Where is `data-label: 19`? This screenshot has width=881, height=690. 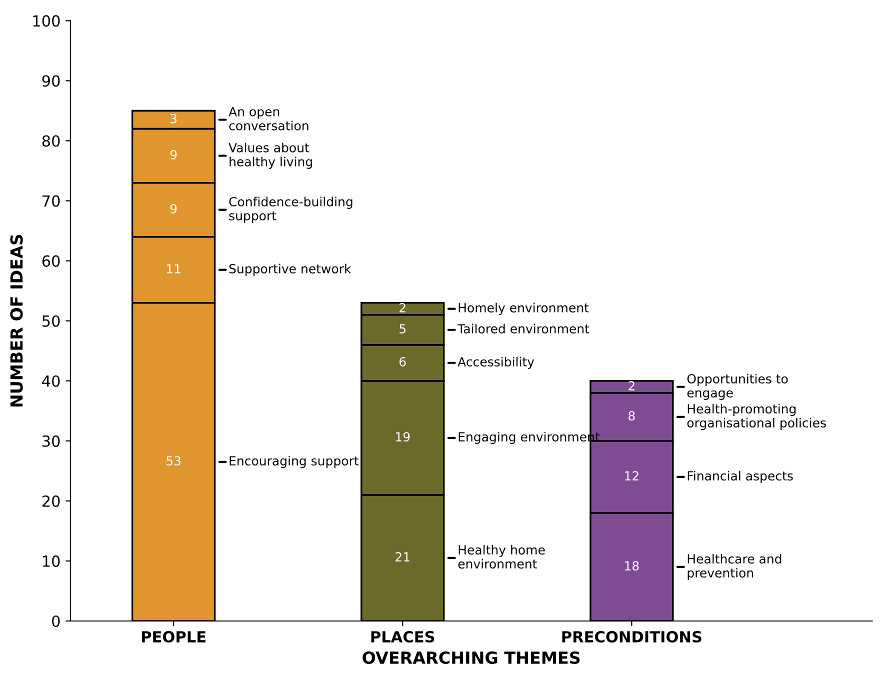
data-label: 19 is located at coordinates (403, 437).